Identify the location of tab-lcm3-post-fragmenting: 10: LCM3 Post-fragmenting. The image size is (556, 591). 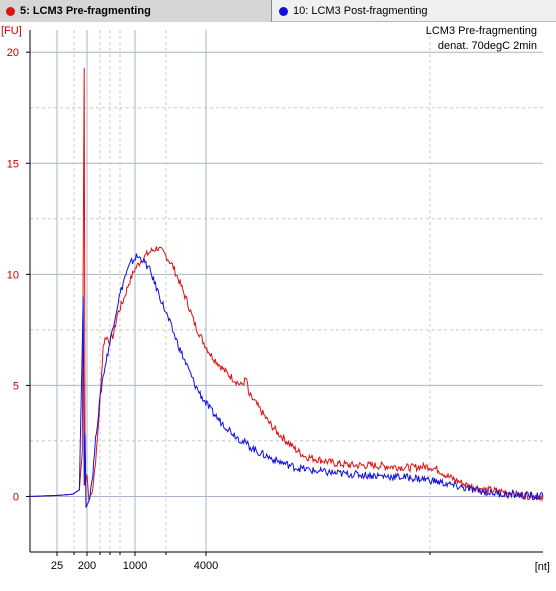
(414, 11).